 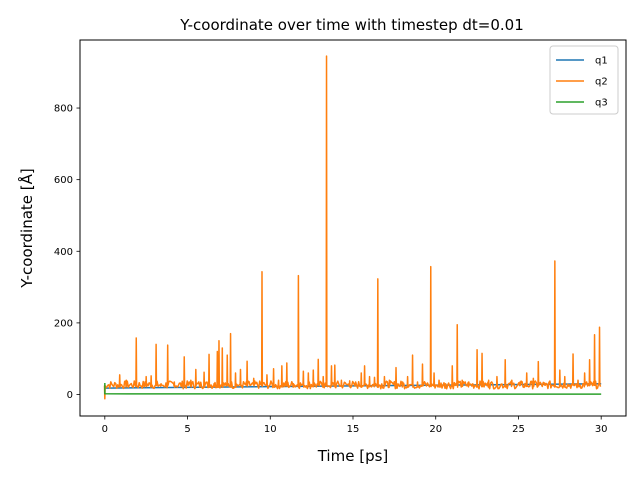 What do you see at coordinates (601, 61) in the screenshot?
I see `legend-label-q1: q1` at bounding box center [601, 61].